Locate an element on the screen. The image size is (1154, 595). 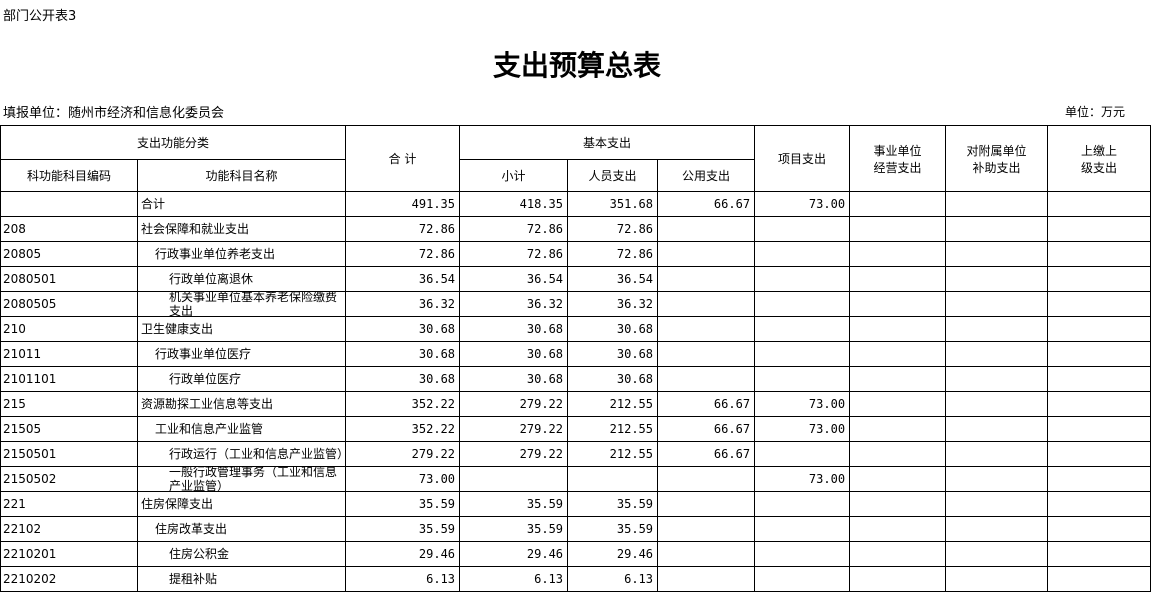
code-cell: 2150501 is located at coordinates (69, 454).